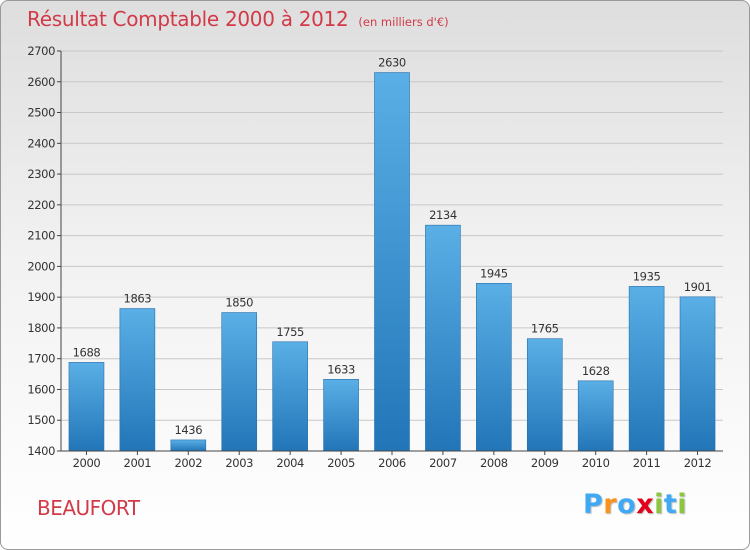  What do you see at coordinates (290, 396) in the screenshot?
I see `bar-2004` at bounding box center [290, 396].